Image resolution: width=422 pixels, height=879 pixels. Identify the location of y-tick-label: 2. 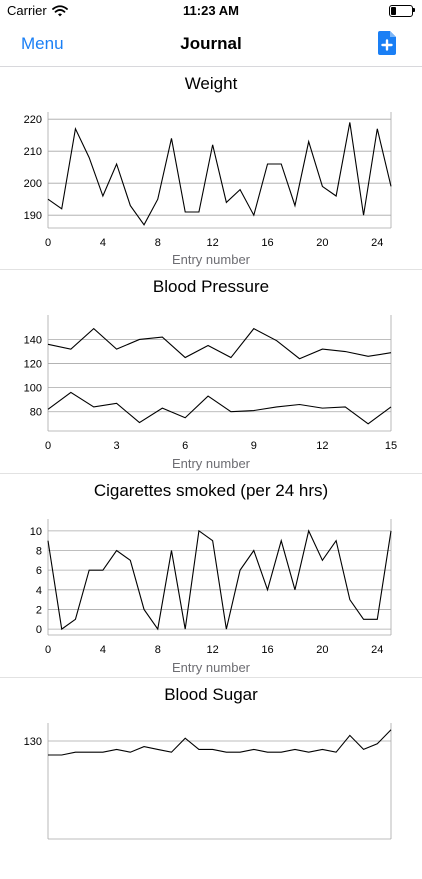
(39, 610).